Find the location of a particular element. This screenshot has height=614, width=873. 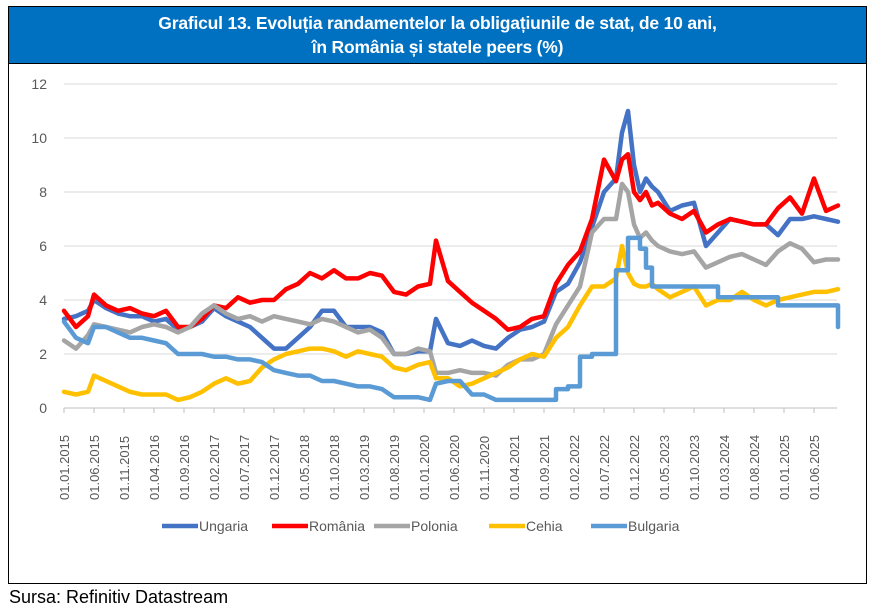

x-tick-label: 01.11.2015 is located at coordinates (124, 468).